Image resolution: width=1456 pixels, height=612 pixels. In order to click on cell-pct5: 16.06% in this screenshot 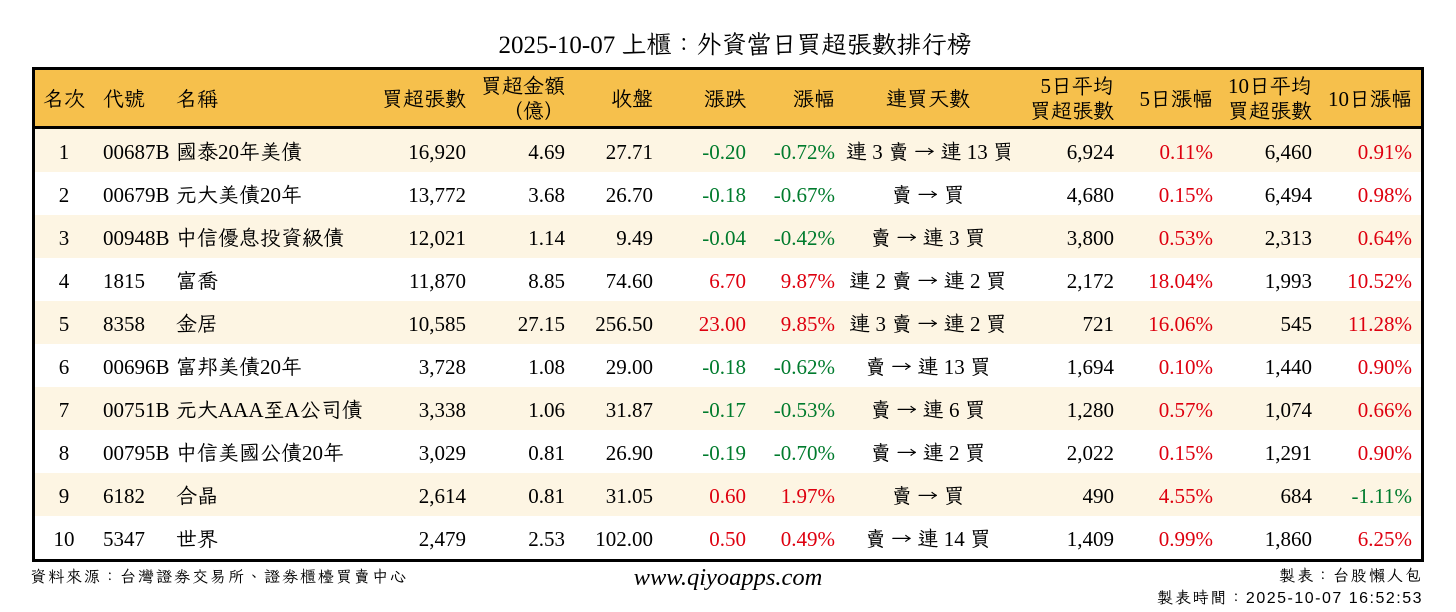, I will do `click(1174, 322)`.